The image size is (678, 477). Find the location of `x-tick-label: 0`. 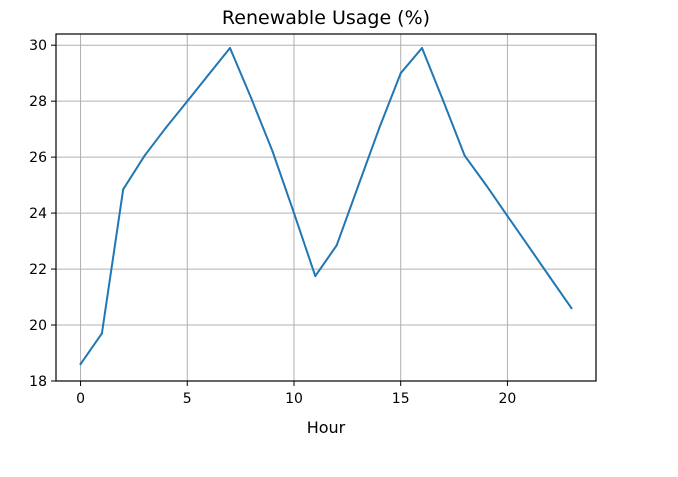

x-tick-label: 0 is located at coordinates (80, 399).